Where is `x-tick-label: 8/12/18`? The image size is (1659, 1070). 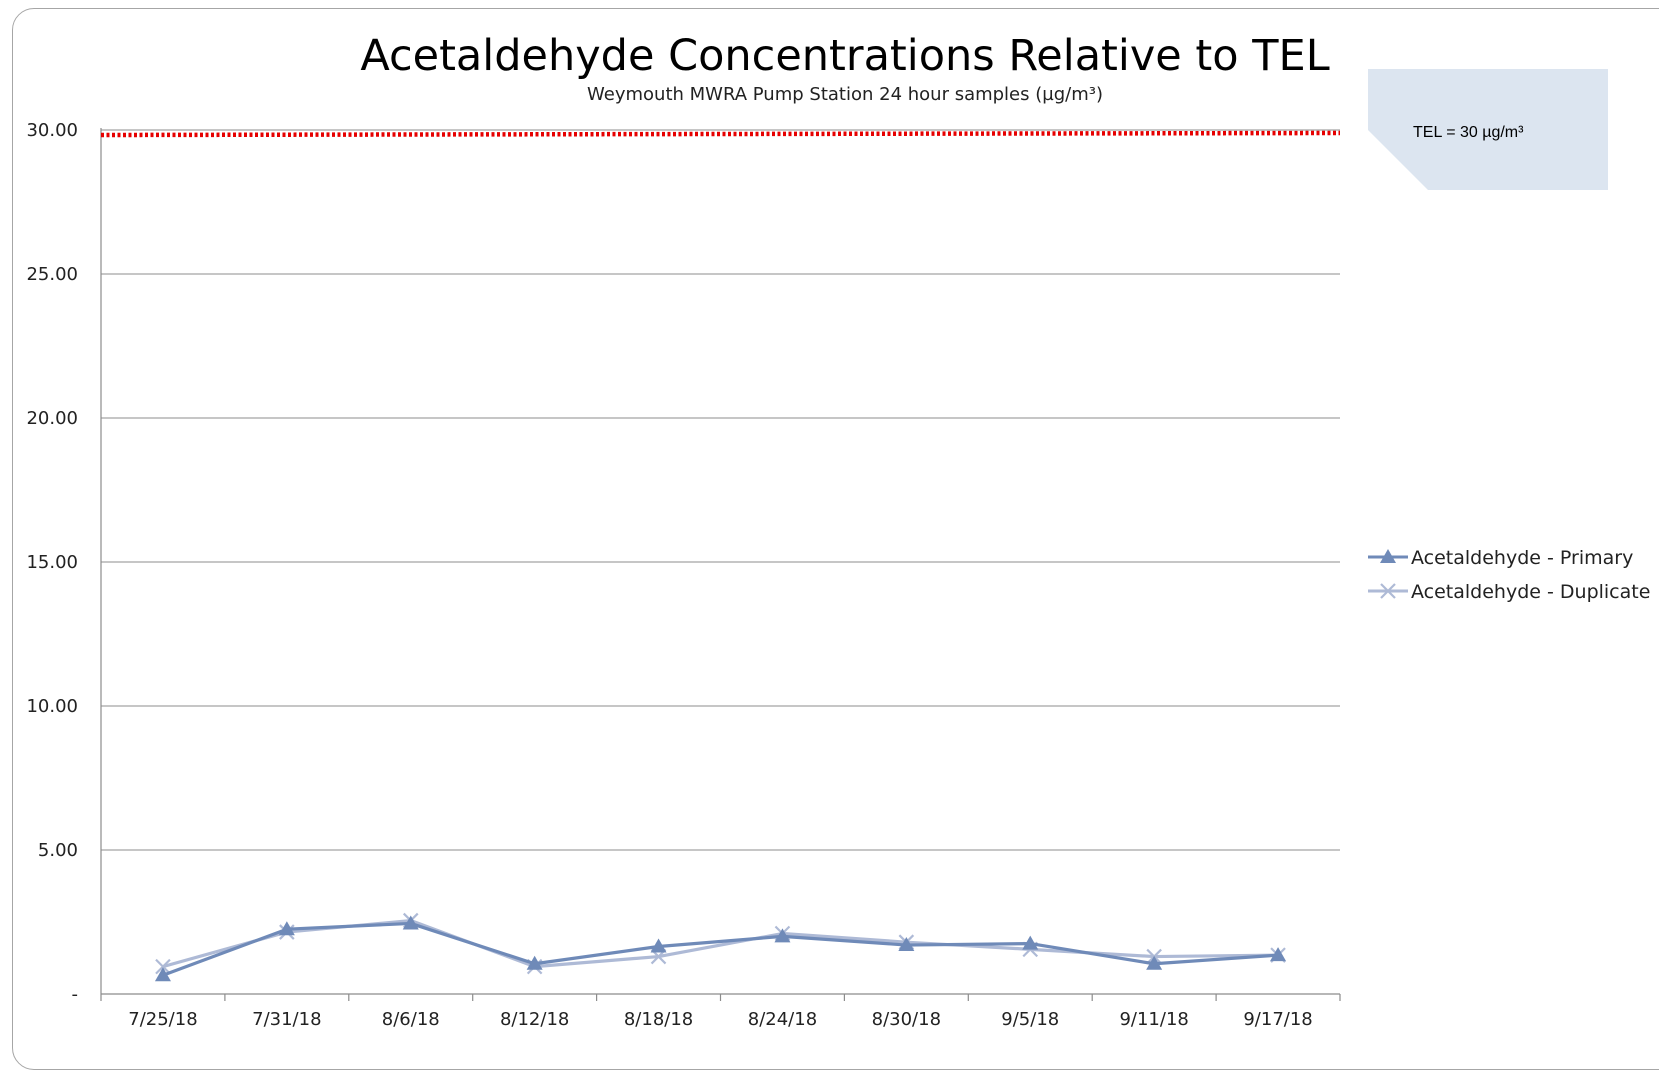
x-tick-label: 8/12/18 is located at coordinates (534, 1019).